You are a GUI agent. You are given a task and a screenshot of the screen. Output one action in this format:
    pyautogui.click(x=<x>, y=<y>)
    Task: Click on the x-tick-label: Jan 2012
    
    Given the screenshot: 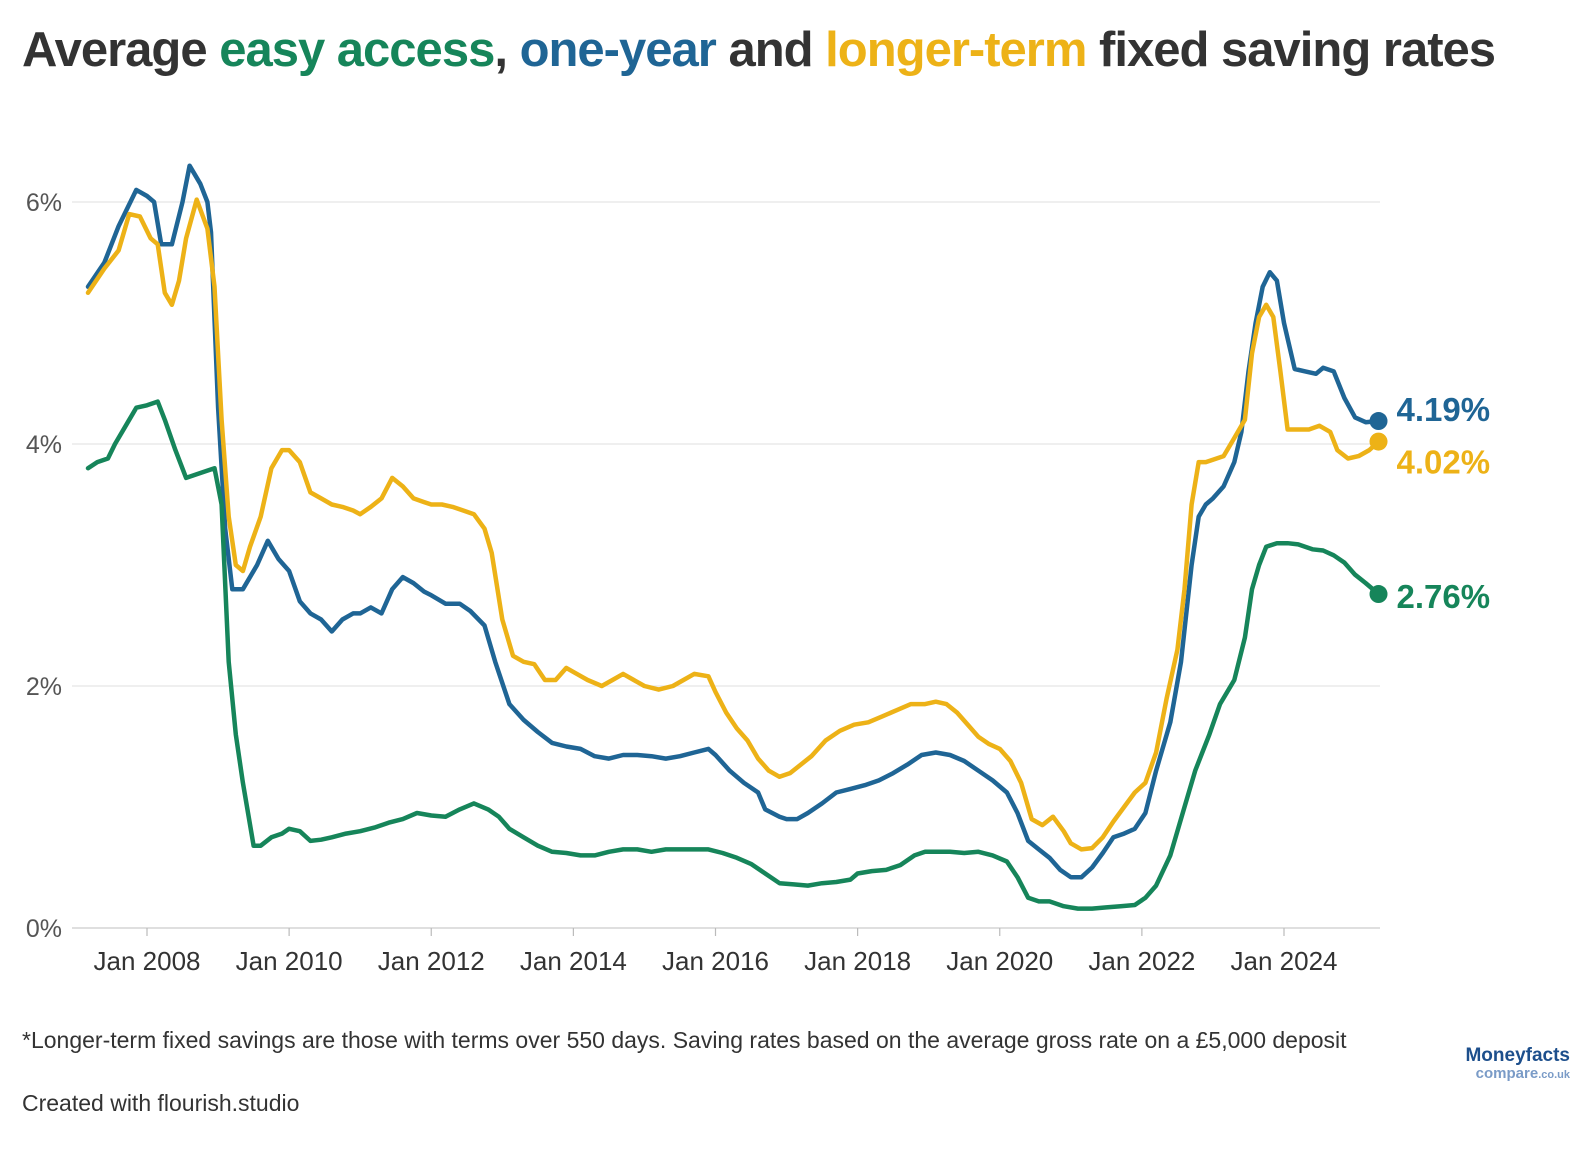 What is the action you would take?
    pyautogui.click(x=431, y=961)
    